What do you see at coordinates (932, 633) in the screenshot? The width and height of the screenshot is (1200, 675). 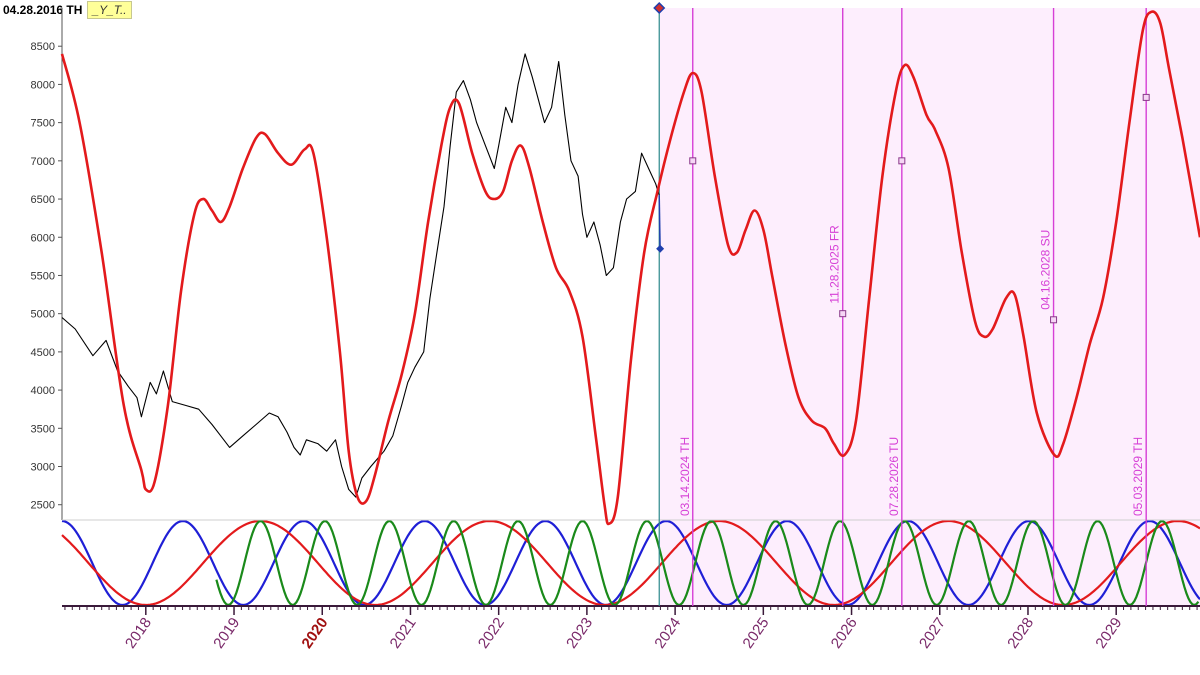 I see `x-year-label: 2027` at bounding box center [932, 633].